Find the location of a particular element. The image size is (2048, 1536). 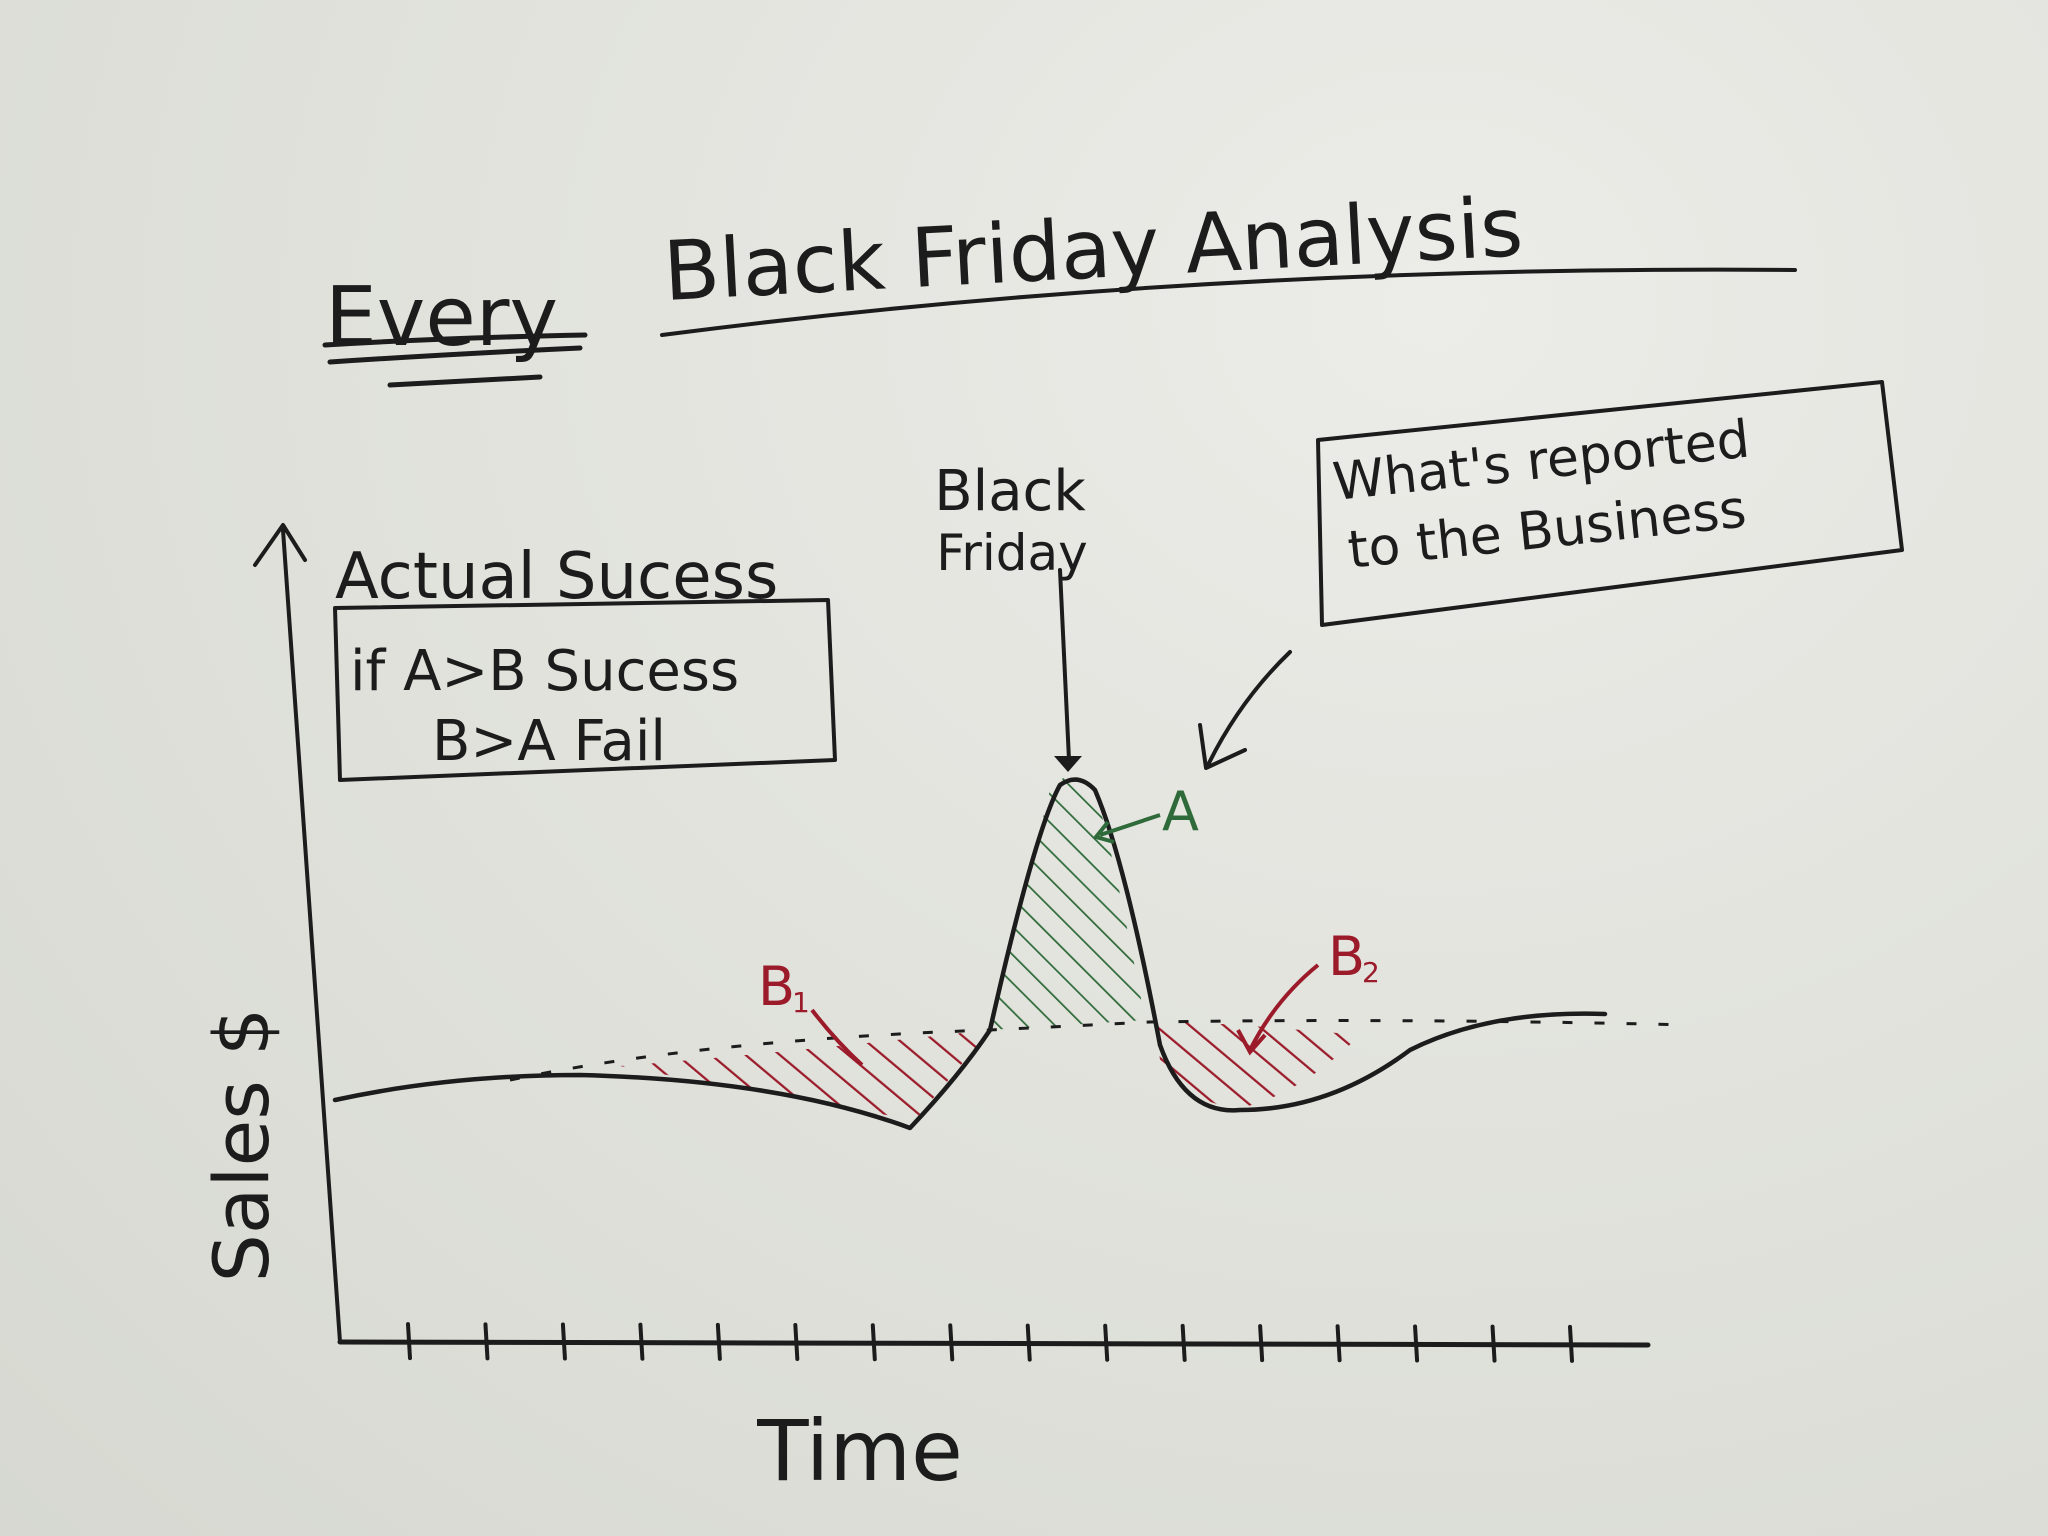

title-group: Every Black Friday Analysis is located at coordinates (1059, 284).